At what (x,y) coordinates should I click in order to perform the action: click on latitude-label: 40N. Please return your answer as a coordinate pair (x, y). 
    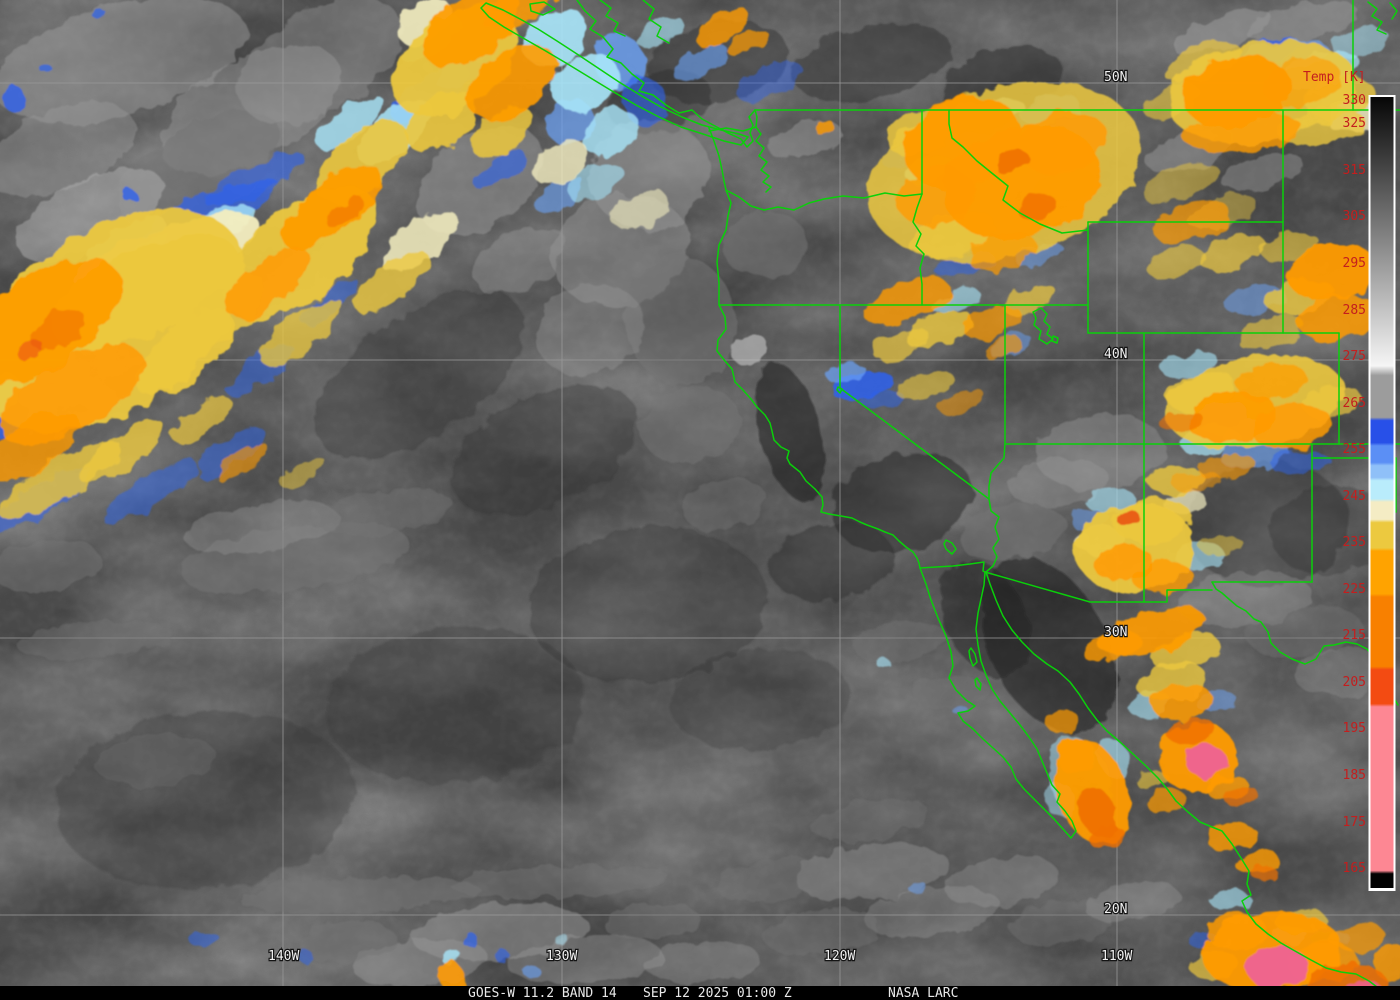
    Looking at the image, I should click on (1115, 354).